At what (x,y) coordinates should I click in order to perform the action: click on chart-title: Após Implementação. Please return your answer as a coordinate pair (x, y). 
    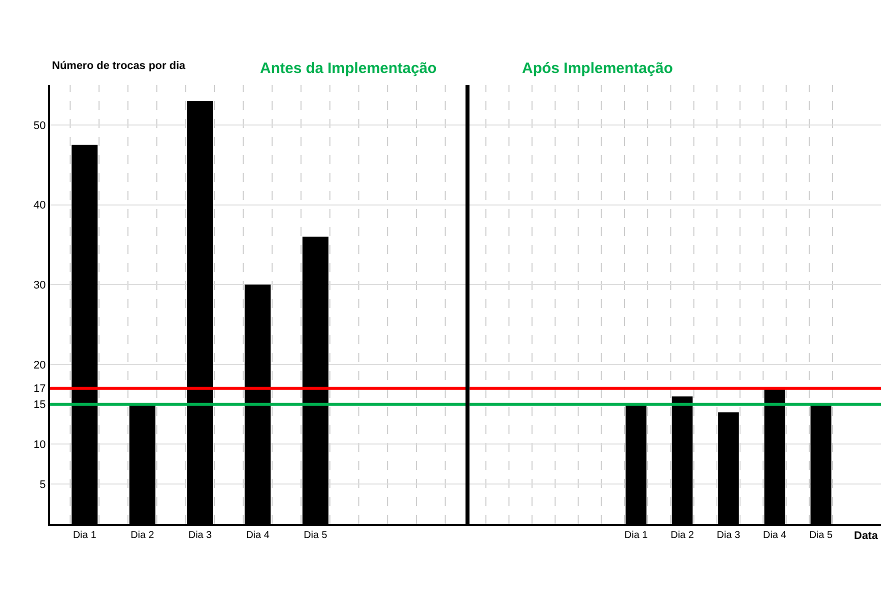
    Looking at the image, I should click on (597, 68).